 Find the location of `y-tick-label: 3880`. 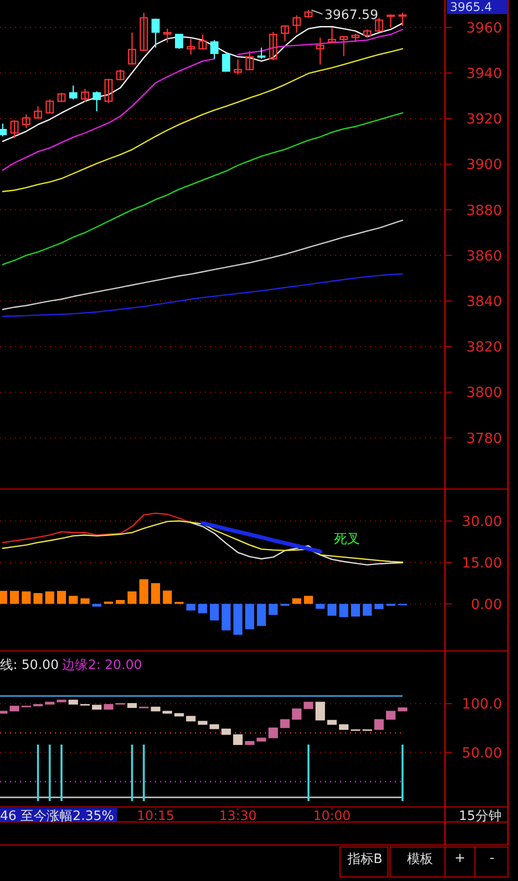

y-tick-label: 3880 is located at coordinates (484, 210).